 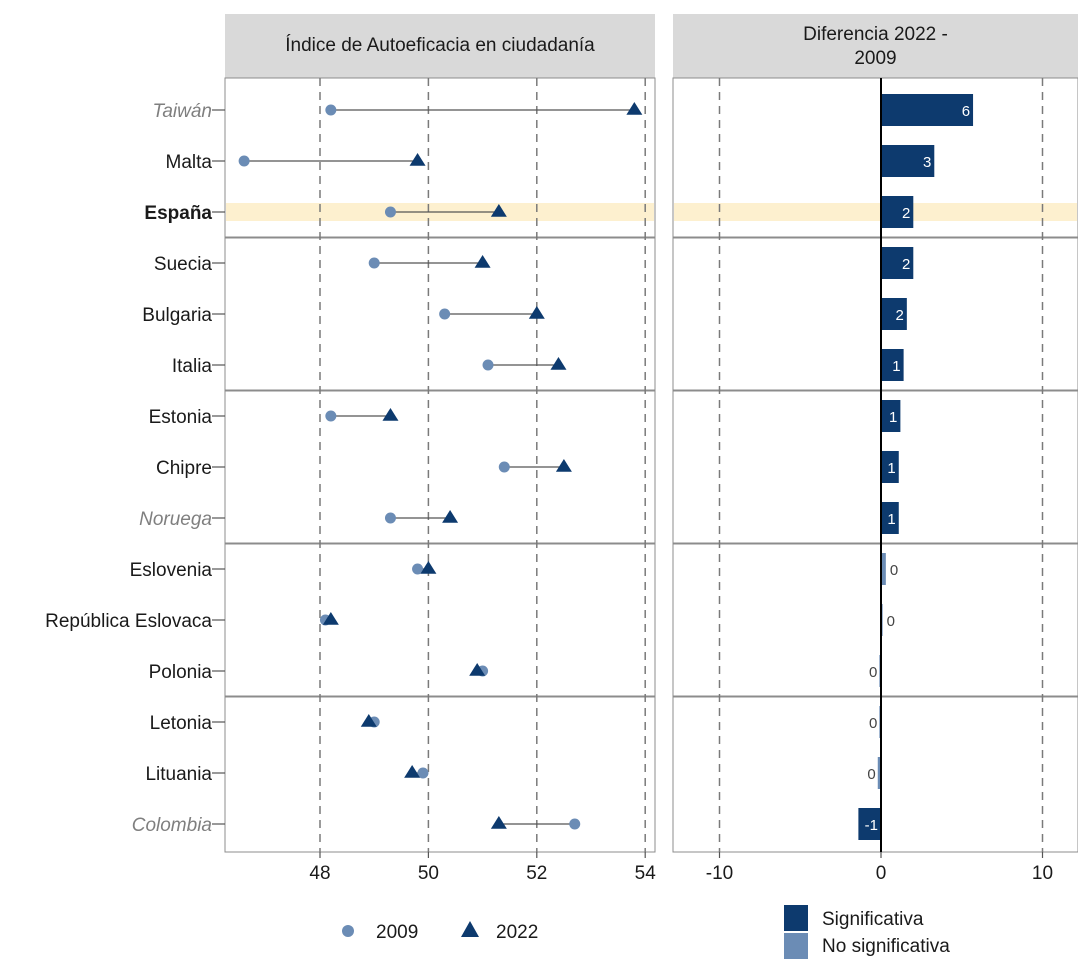 I want to click on right-strip, so click(x=875, y=46).